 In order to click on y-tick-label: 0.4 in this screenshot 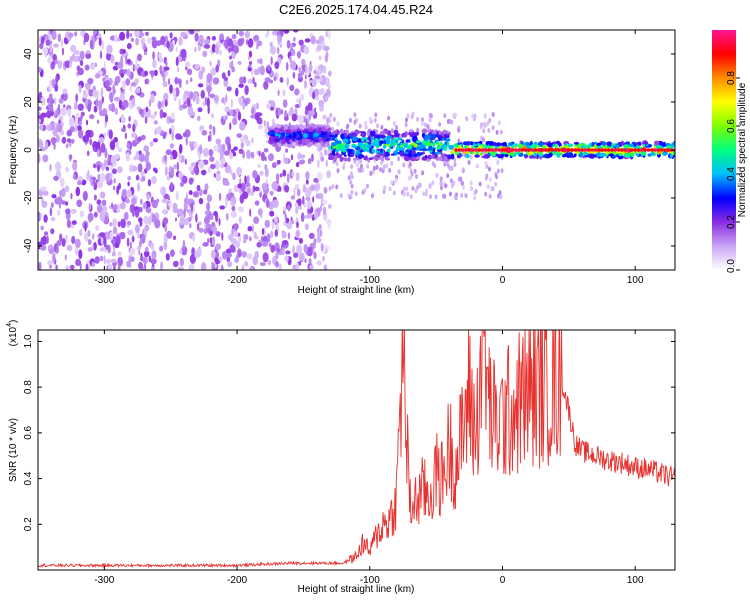, I will do `click(28, 478)`.